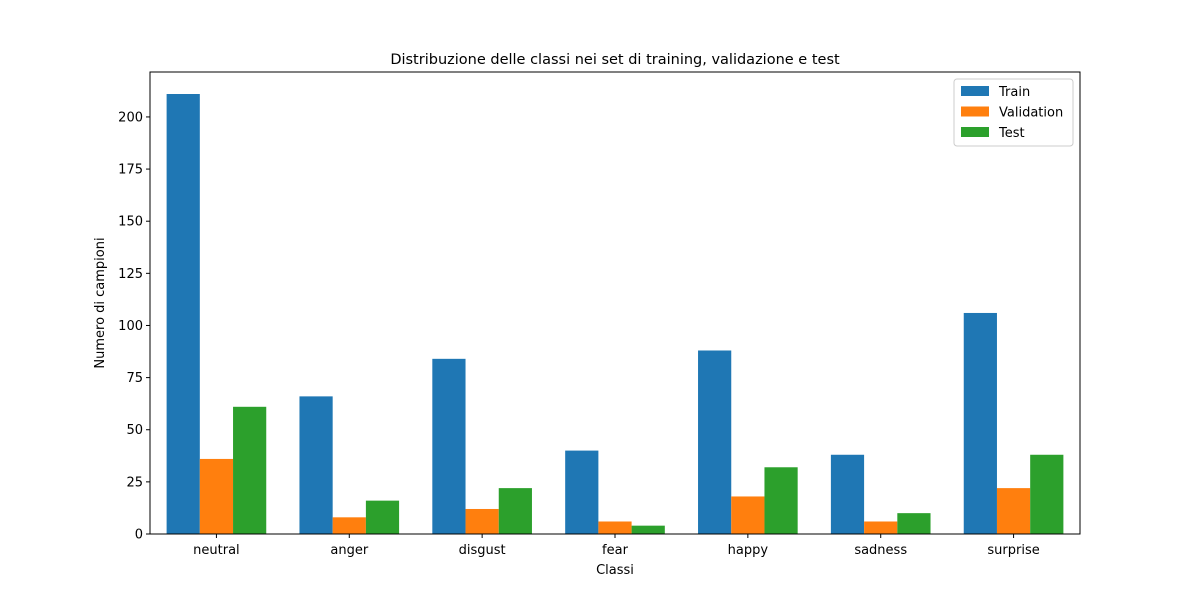 This screenshot has width=1200, height=604. I want to click on bar-test-surprise, so click(1047, 494).